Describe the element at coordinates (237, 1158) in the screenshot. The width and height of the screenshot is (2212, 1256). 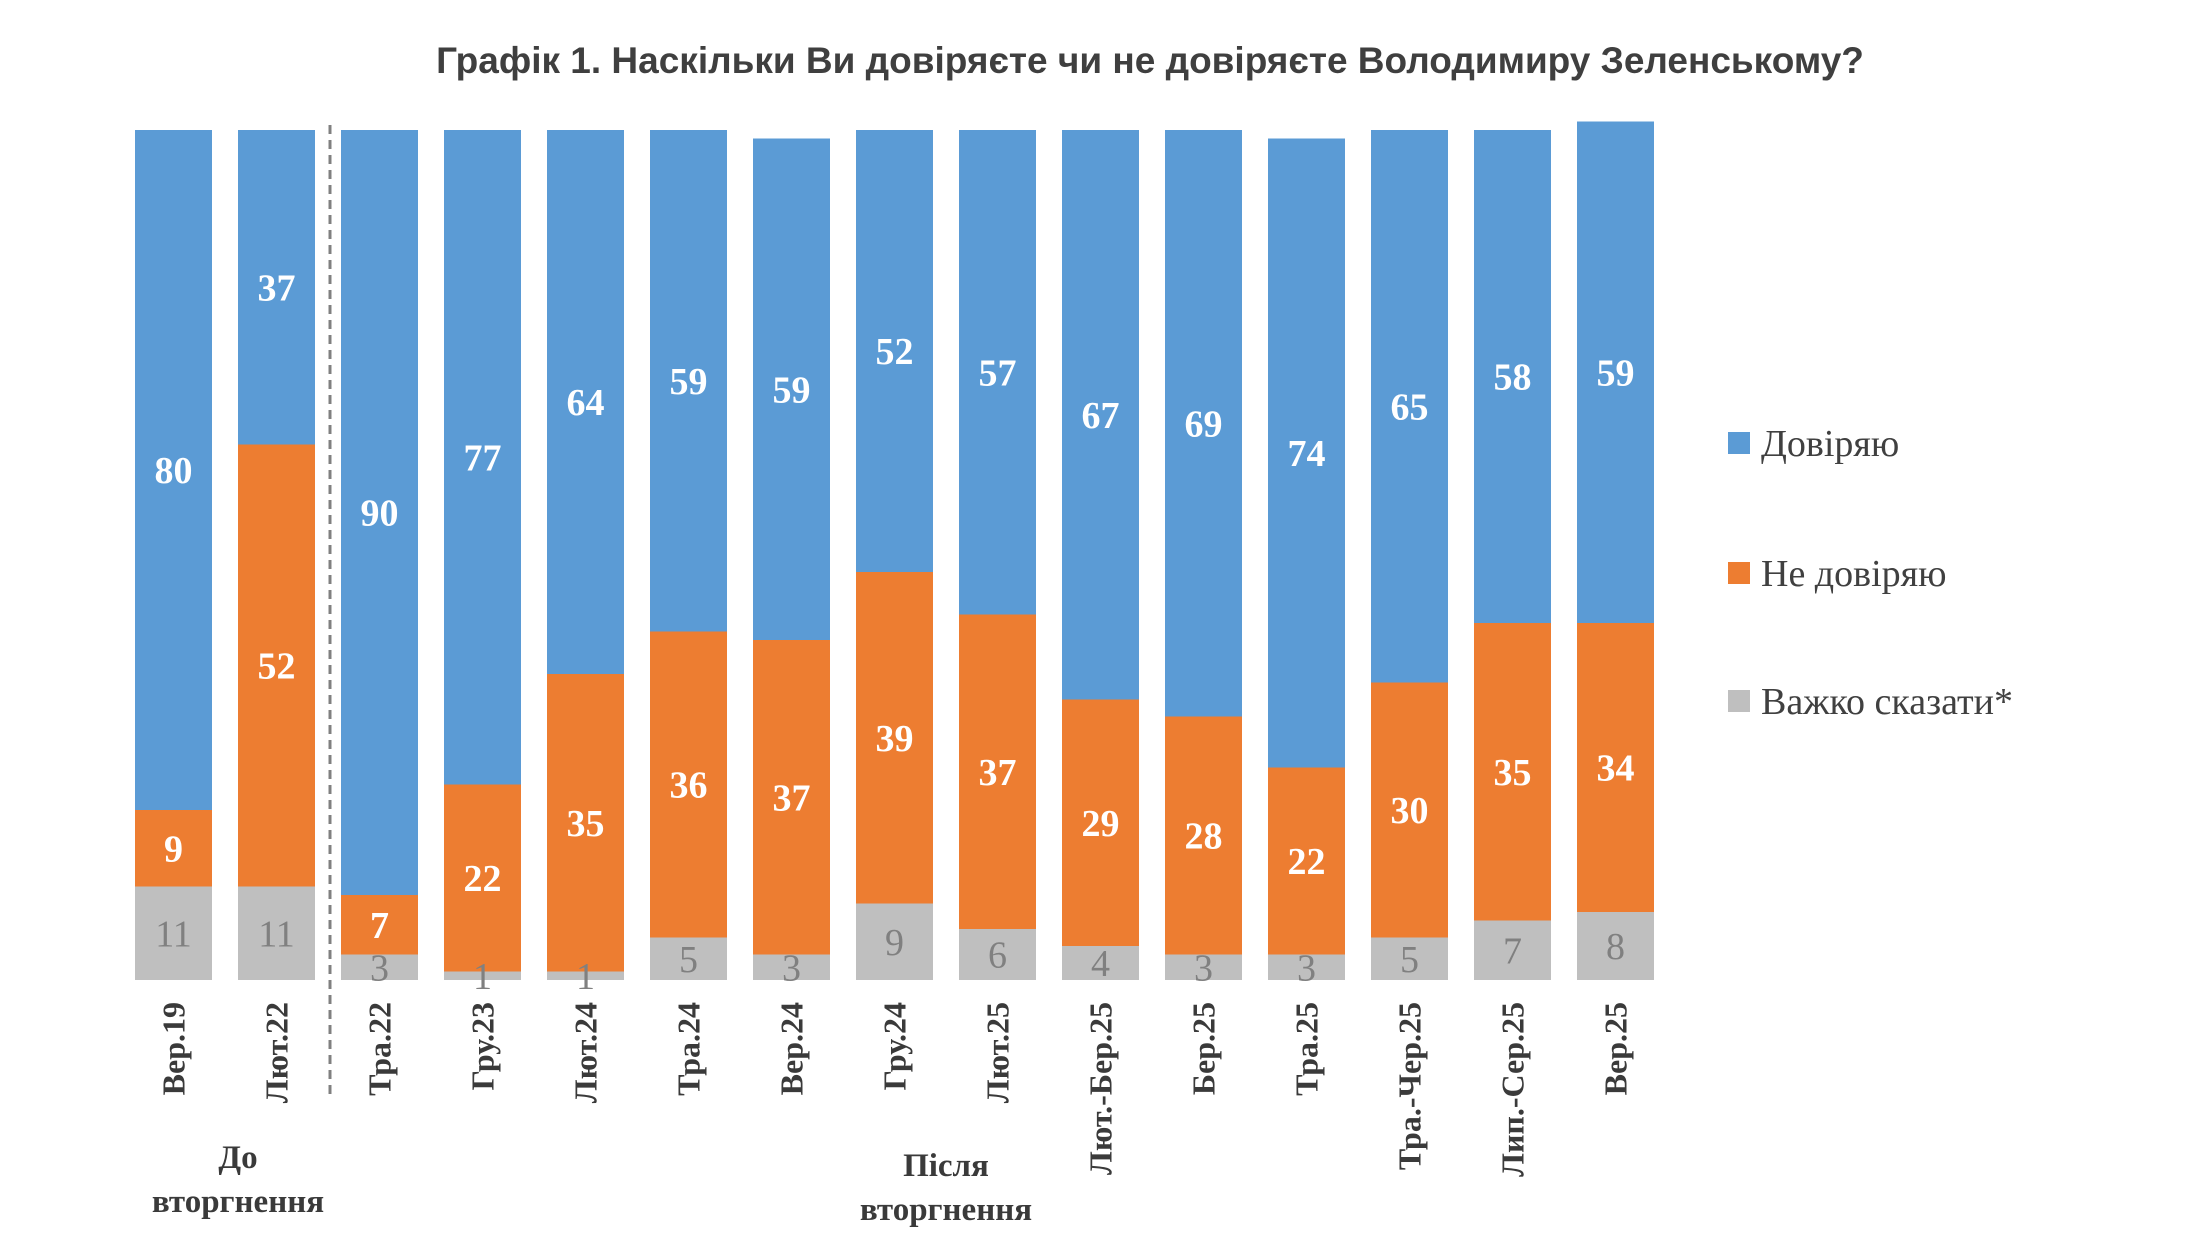
I see `group-label-before: До` at that location.